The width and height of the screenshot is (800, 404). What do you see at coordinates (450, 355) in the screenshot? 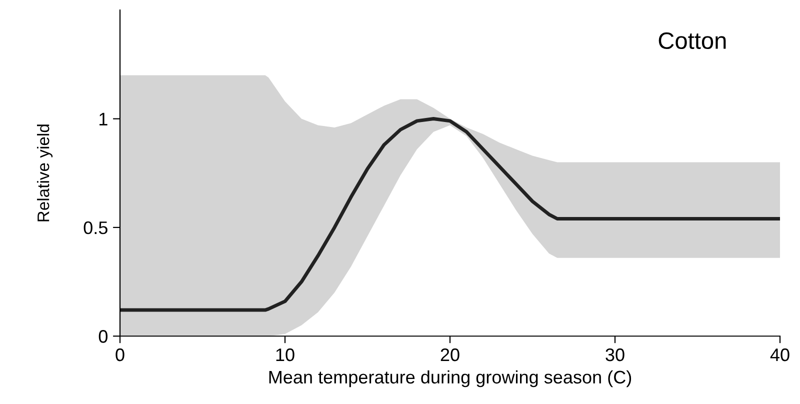
I see `x-tick-label: 20` at bounding box center [450, 355].